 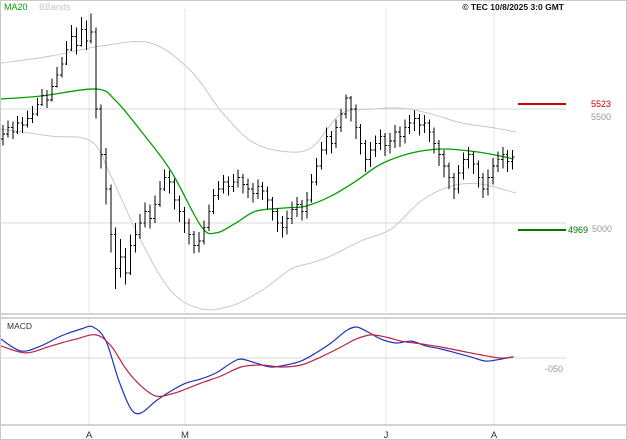 I want to click on copyright-text: © TEC 10/8/2025 3:0 GMT, so click(x=513, y=7).